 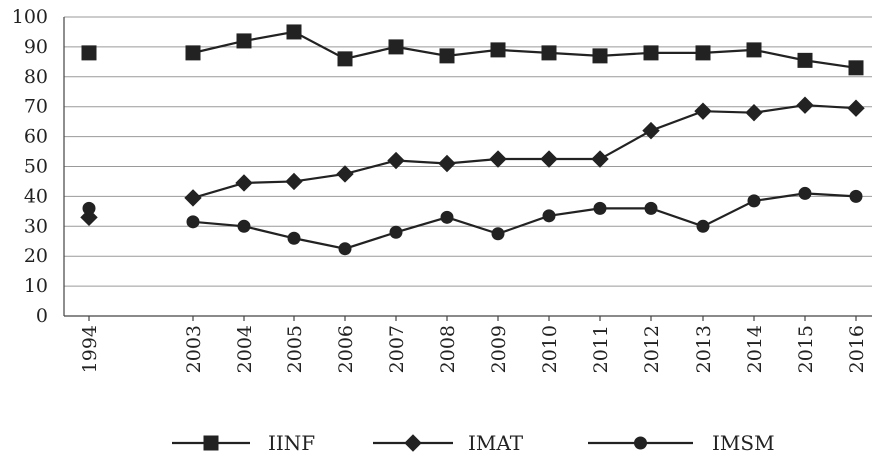 What do you see at coordinates (36, 286) in the screenshot?
I see `y-tick-label: 10` at bounding box center [36, 286].